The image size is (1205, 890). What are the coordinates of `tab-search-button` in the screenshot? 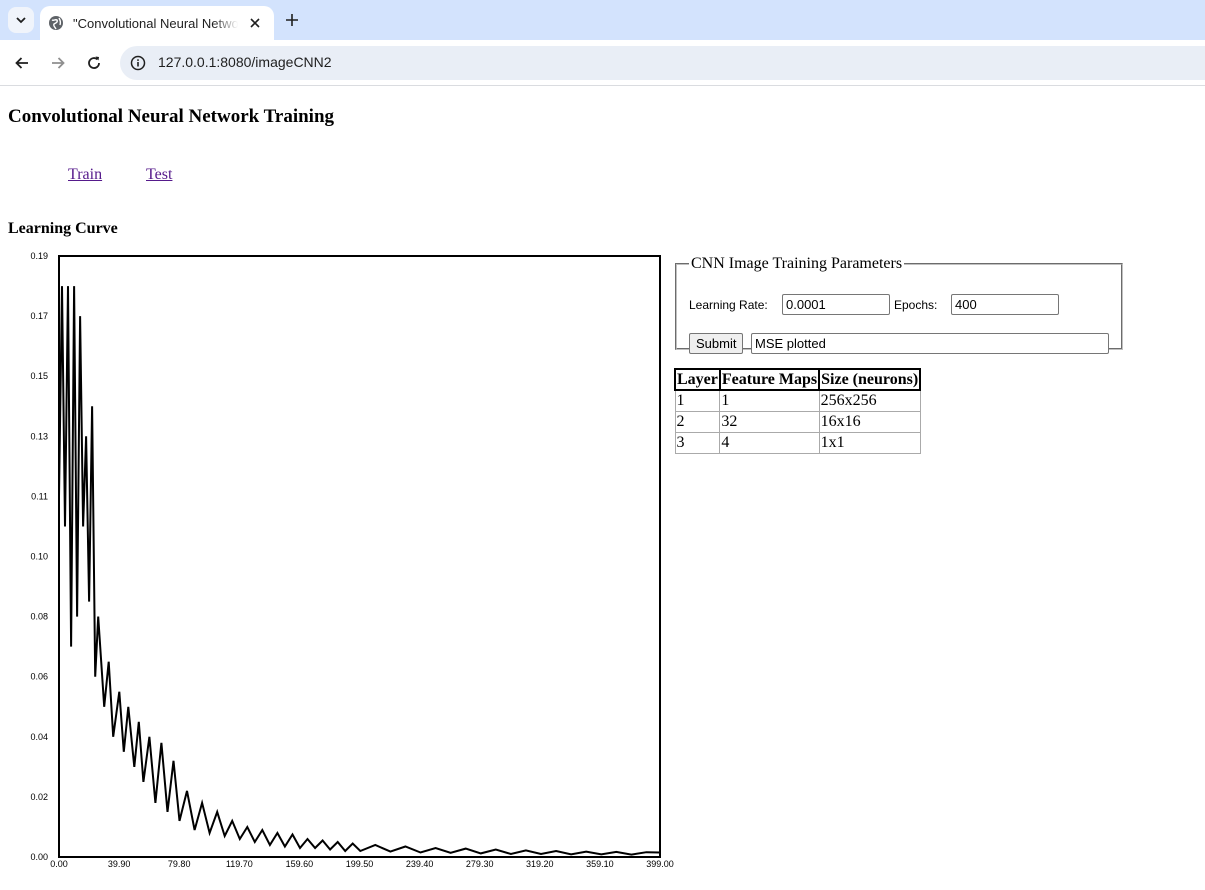 It's located at (21, 20).